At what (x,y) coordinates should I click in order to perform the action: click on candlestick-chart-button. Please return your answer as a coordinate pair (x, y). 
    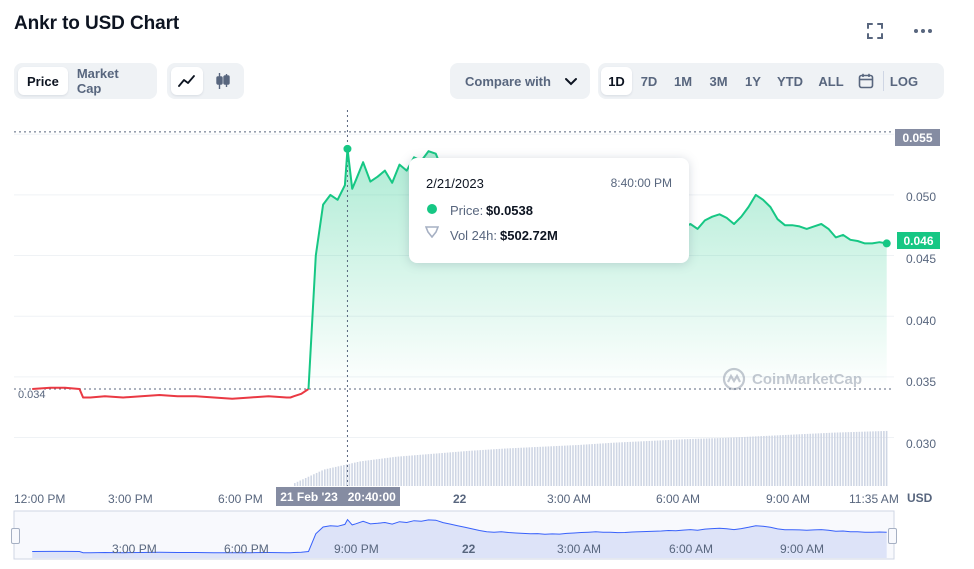
    Looking at the image, I should click on (223, 81).